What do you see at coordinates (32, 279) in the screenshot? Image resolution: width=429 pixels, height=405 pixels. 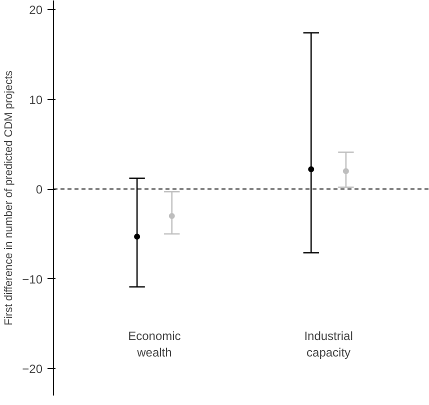 I see `y-tick-label: −10` at bounding box center [32, 279].